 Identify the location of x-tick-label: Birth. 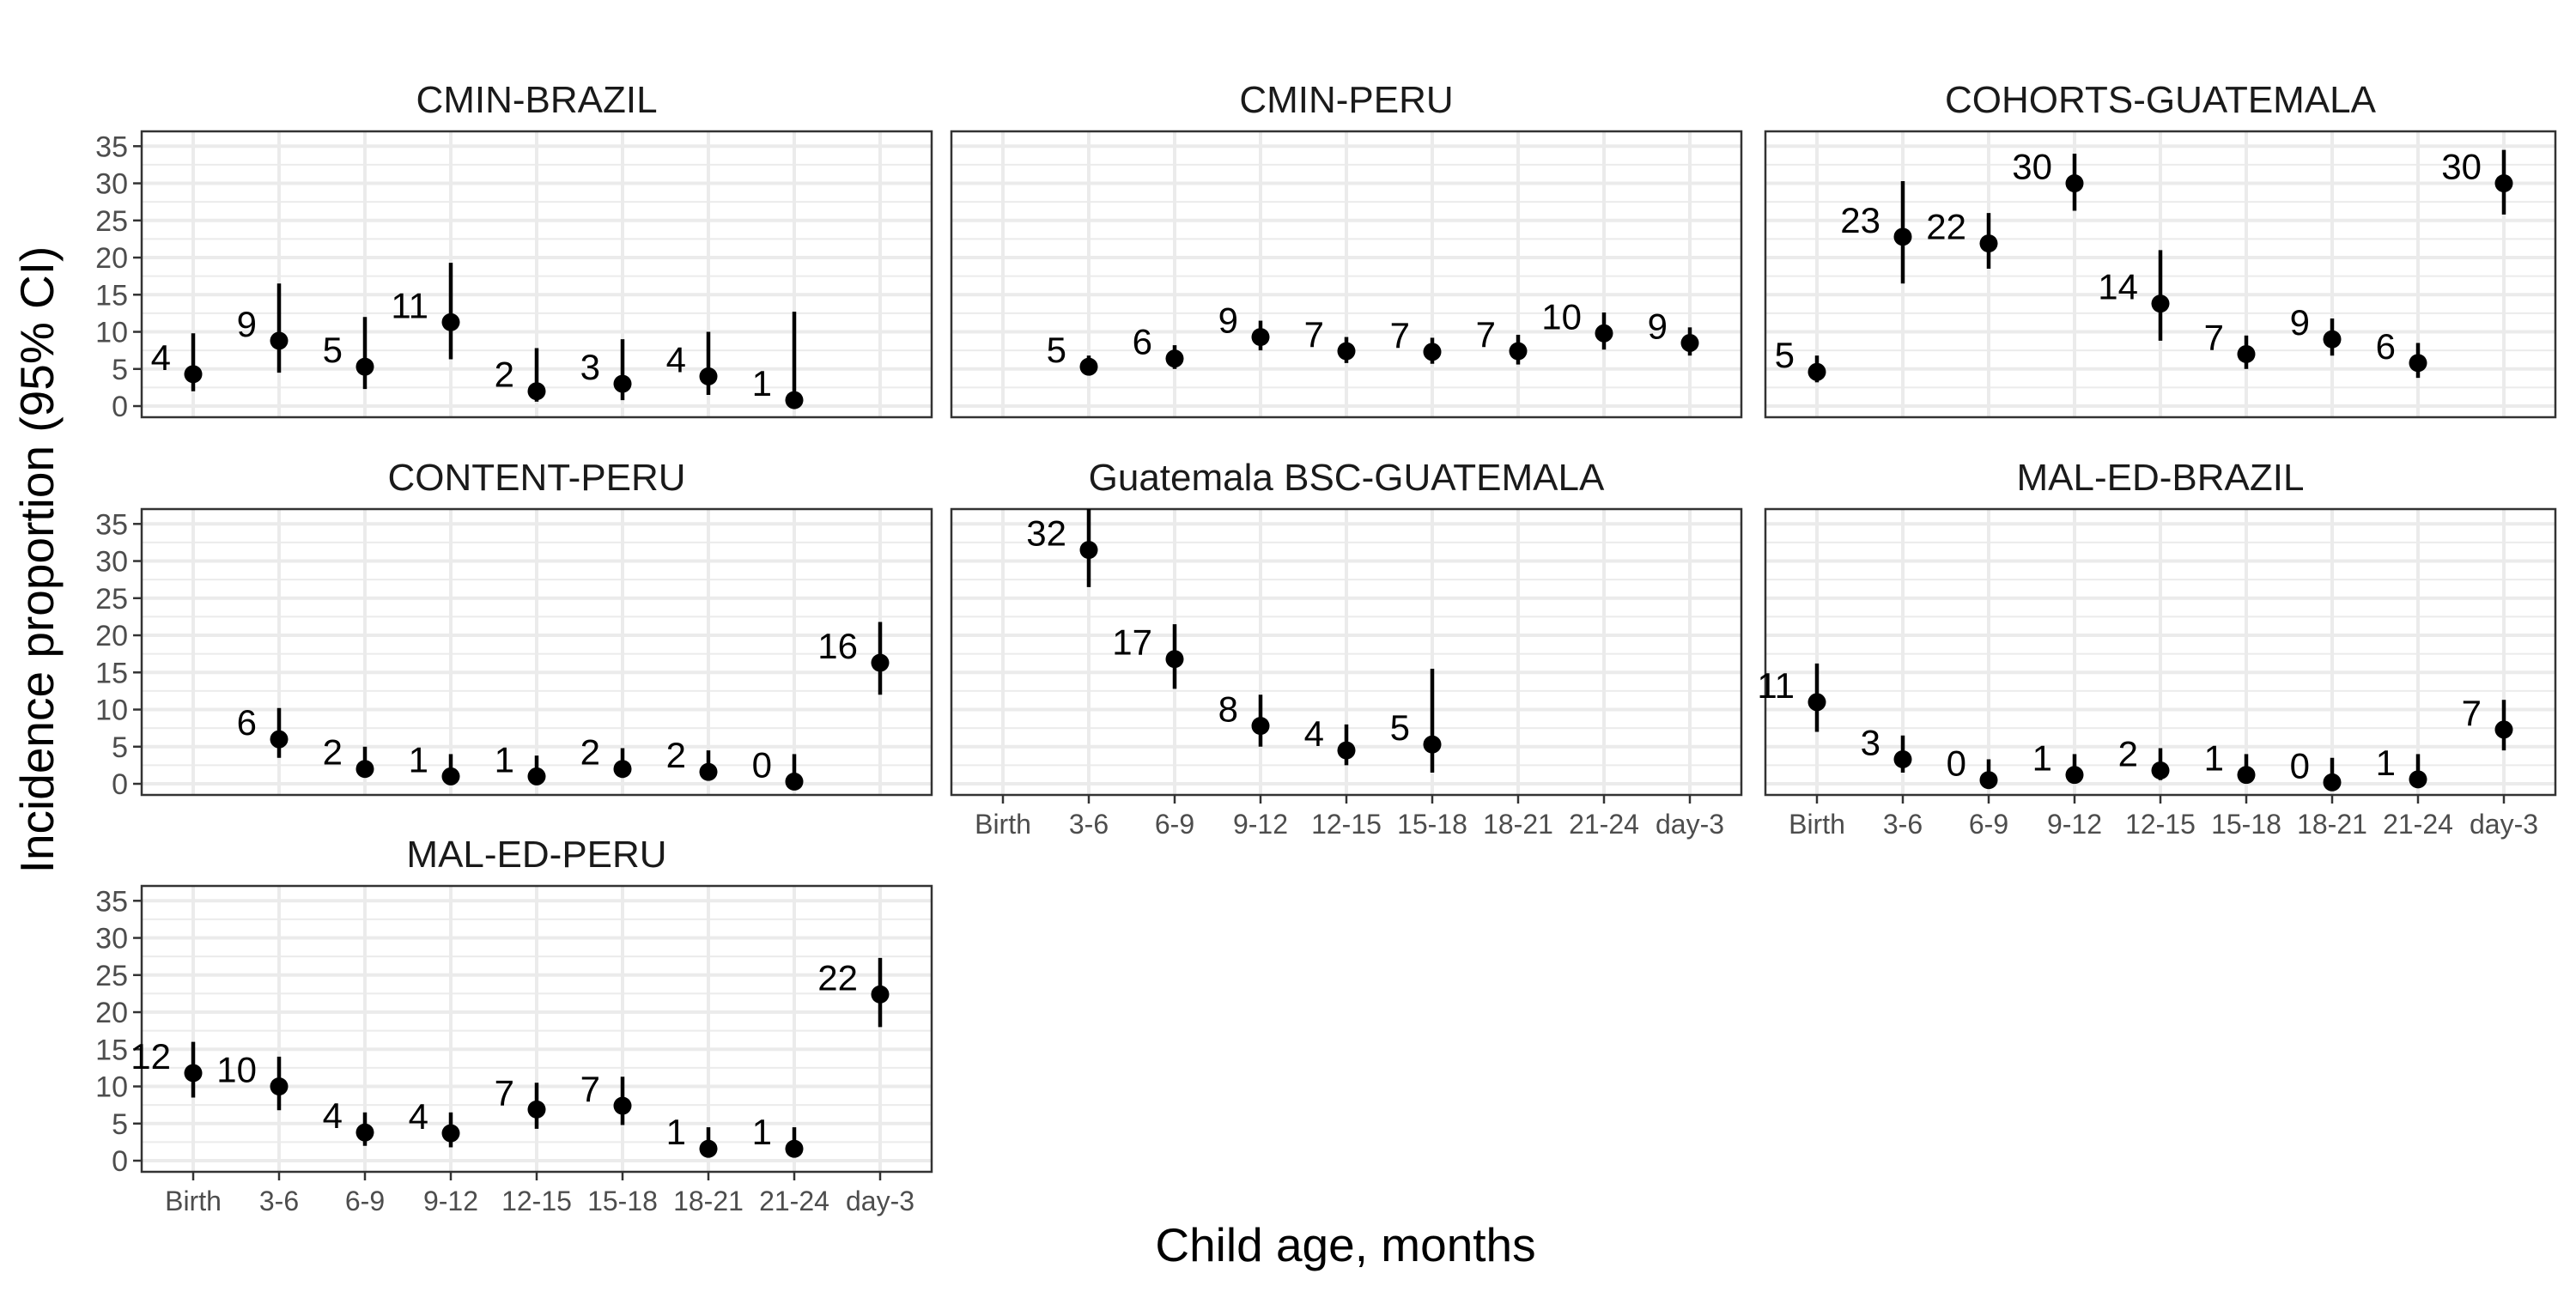
(1817, 824).